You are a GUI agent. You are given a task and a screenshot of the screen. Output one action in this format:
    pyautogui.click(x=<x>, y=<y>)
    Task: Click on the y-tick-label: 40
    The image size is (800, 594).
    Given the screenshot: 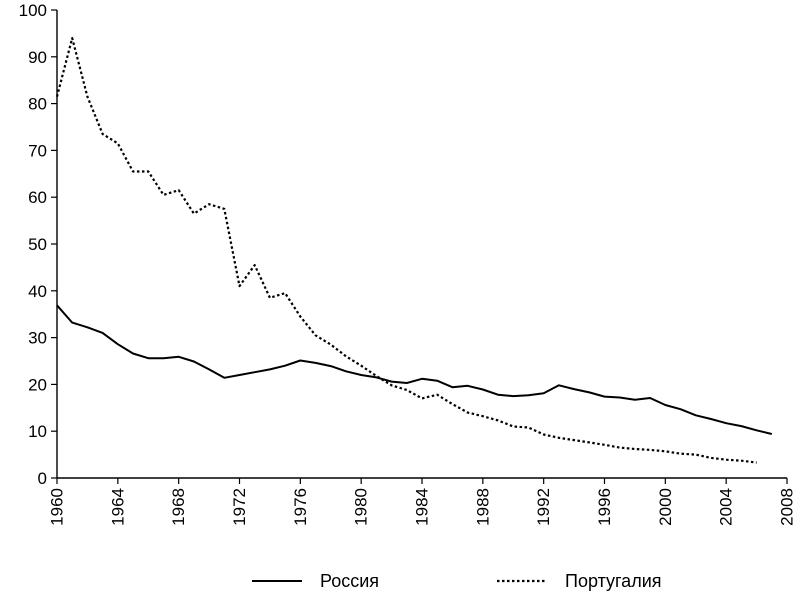 What is the action you would take?
    pyautogui.click(x=37, y=291)
    